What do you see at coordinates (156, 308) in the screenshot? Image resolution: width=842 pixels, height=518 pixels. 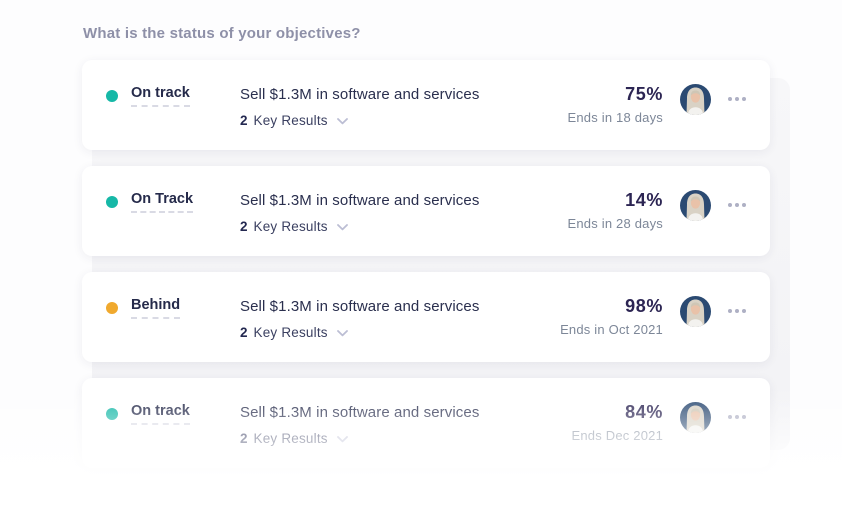 I see `status-label: Behind` at bounding box center [156, 308].